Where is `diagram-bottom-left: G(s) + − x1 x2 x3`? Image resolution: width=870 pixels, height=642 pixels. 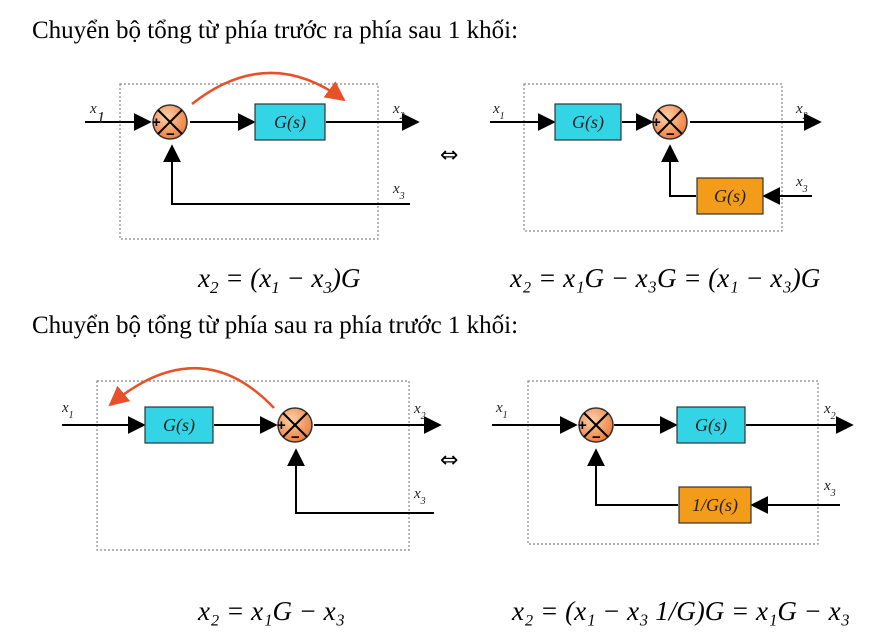
diagram-bottom-left: G(s) + − x1 x2 x3 is located at coordinates (251, 459).